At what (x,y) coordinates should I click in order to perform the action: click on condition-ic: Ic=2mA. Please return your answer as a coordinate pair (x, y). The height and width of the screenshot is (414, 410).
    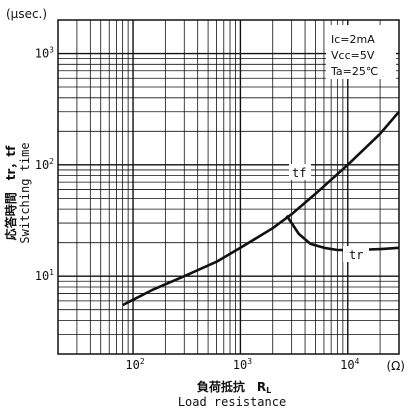
    Looking at the image, I should click on (353, 39).